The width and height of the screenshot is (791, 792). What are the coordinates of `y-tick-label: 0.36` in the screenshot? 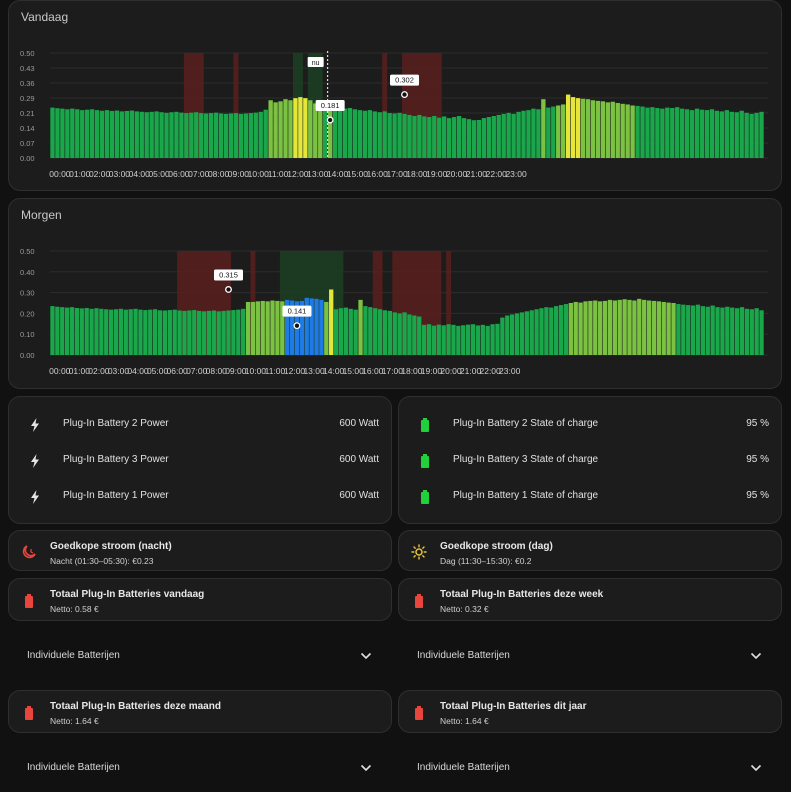 It's located at (27, 83).